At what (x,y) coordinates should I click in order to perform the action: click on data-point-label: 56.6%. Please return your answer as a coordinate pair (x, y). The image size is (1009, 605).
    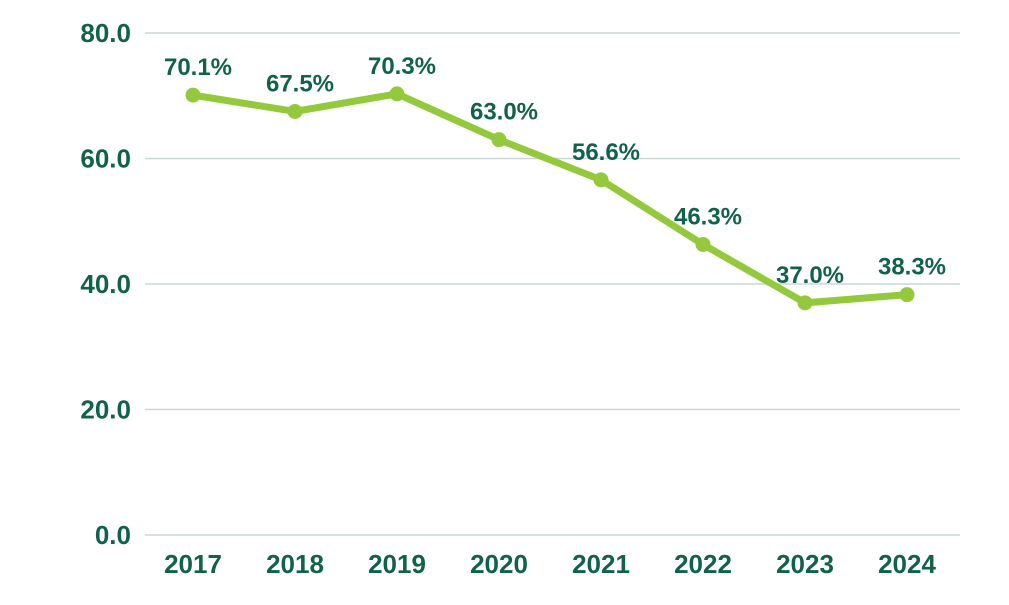
    Looking at the image, I should click on (606, 152).